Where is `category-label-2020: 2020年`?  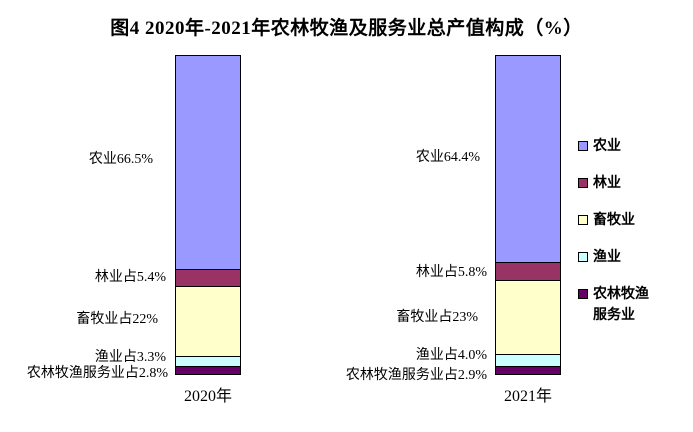
category-label-2020: 2020年 is located at coordinates (207, 396).